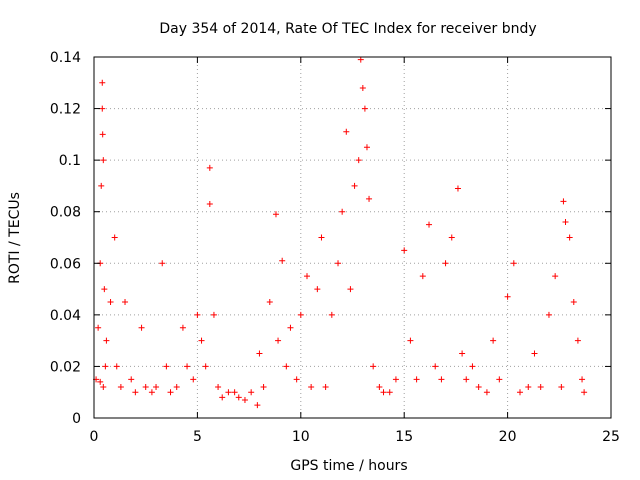 The image size is (640, 480). Describe the element at coordinates (76, 419) in the screenshot. I see `y-tick-label: 0` at that location.